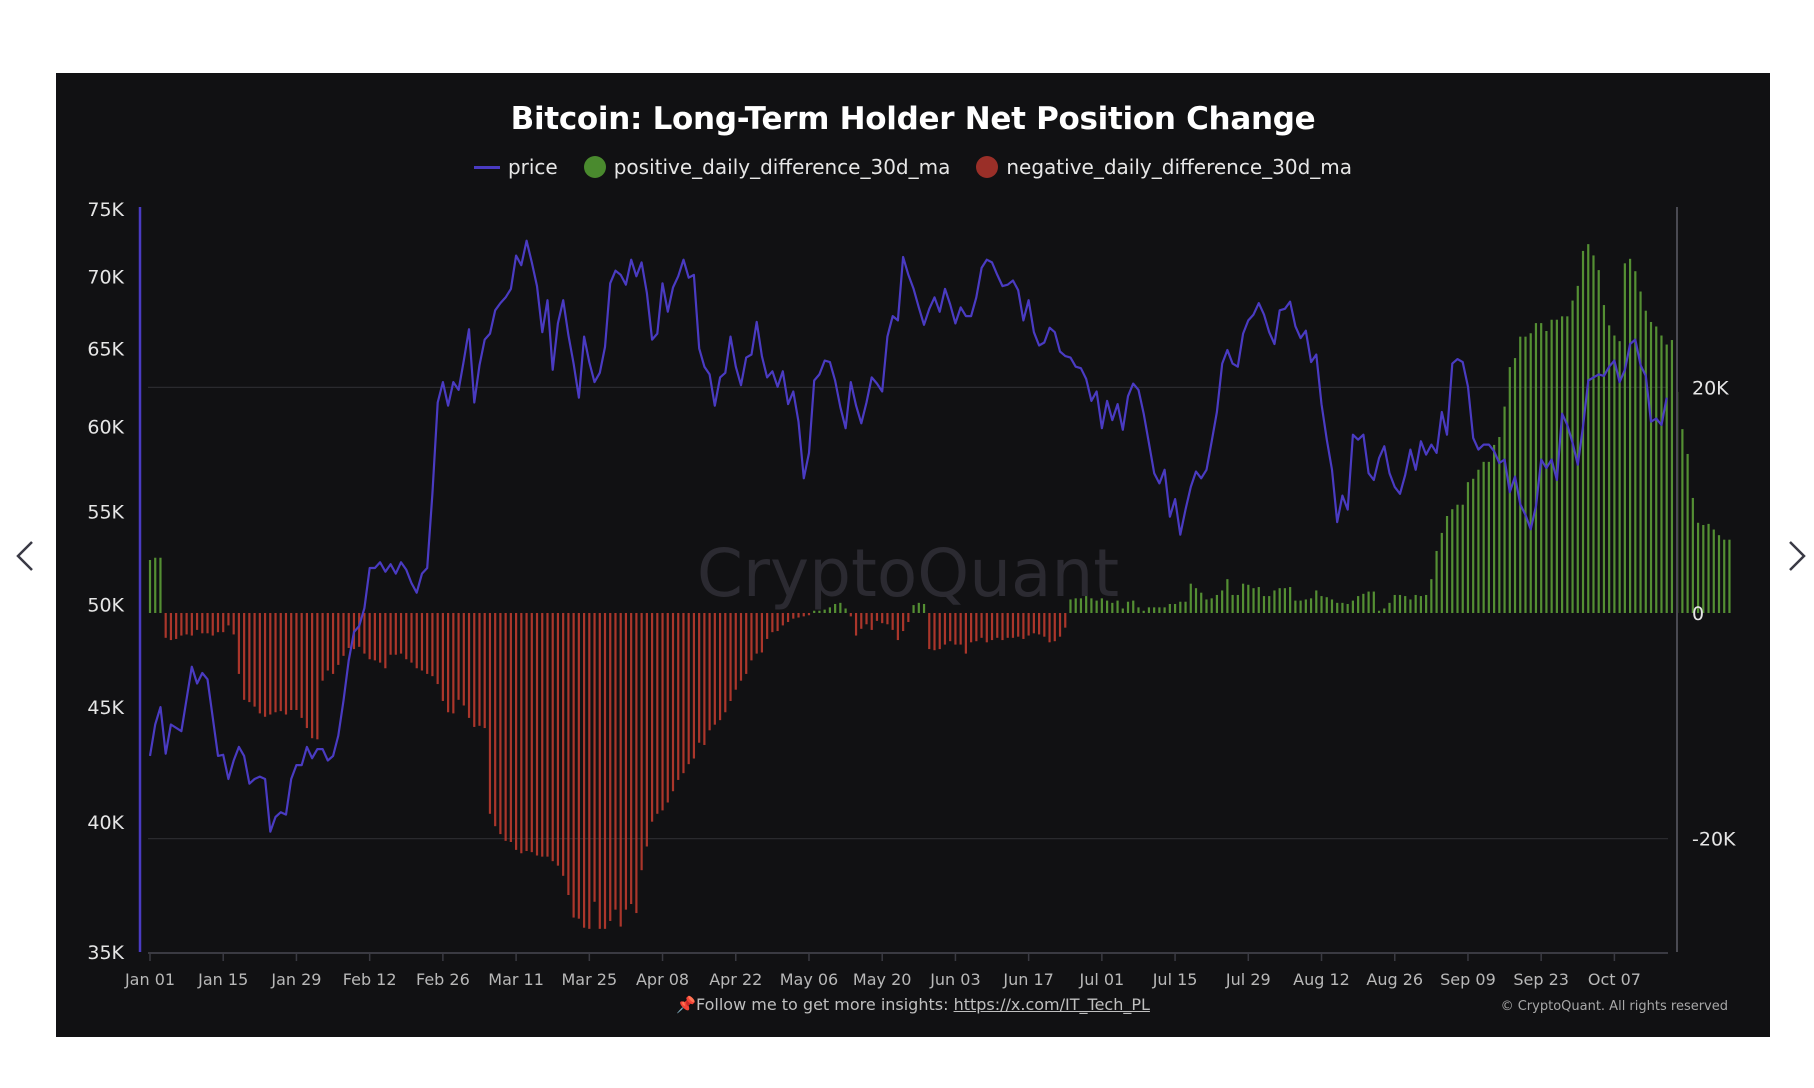 This screenshot has width=1814, height=1088. I want to click on svg-text: Jul 15, so click(1175, 979).